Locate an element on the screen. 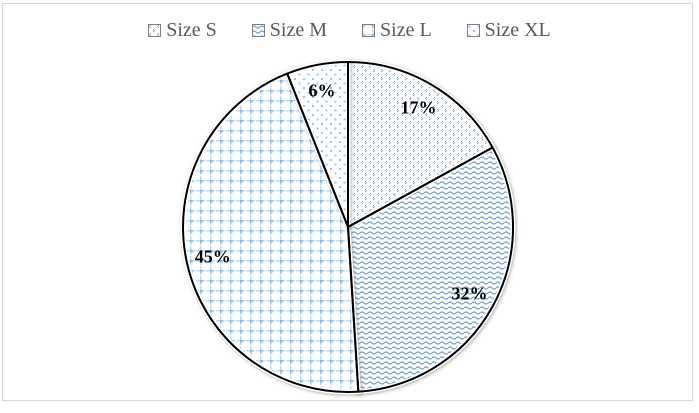  legend-label-size-xl: Size XL is located at coordinates (517, 30).